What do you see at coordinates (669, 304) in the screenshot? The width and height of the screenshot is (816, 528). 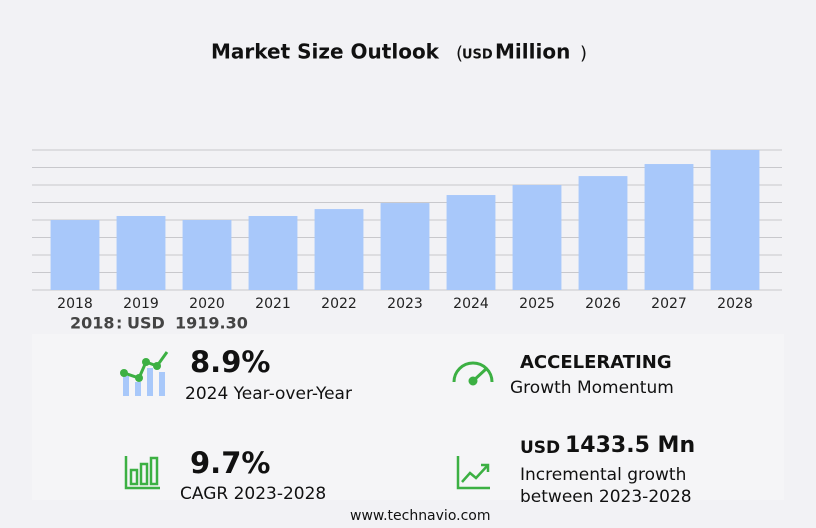 I see `x-tick-label: 2027` at bounding box center [669, 304].